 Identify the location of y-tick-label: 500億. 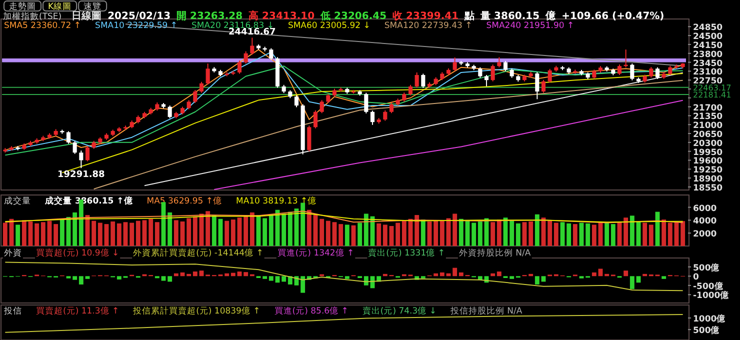
(707, 330).